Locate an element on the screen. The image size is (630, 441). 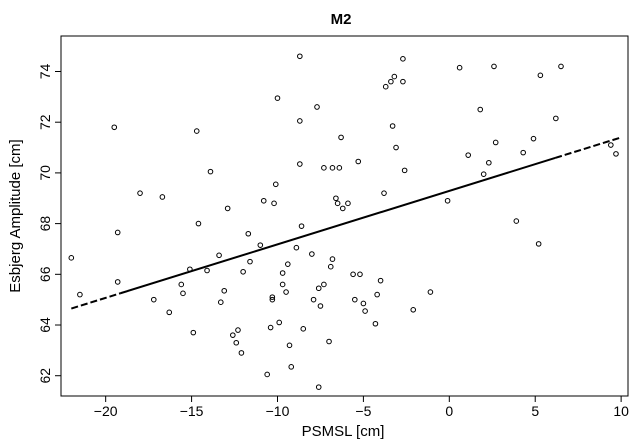
x-tick-label: 0 is located at coordinates (449, 411).